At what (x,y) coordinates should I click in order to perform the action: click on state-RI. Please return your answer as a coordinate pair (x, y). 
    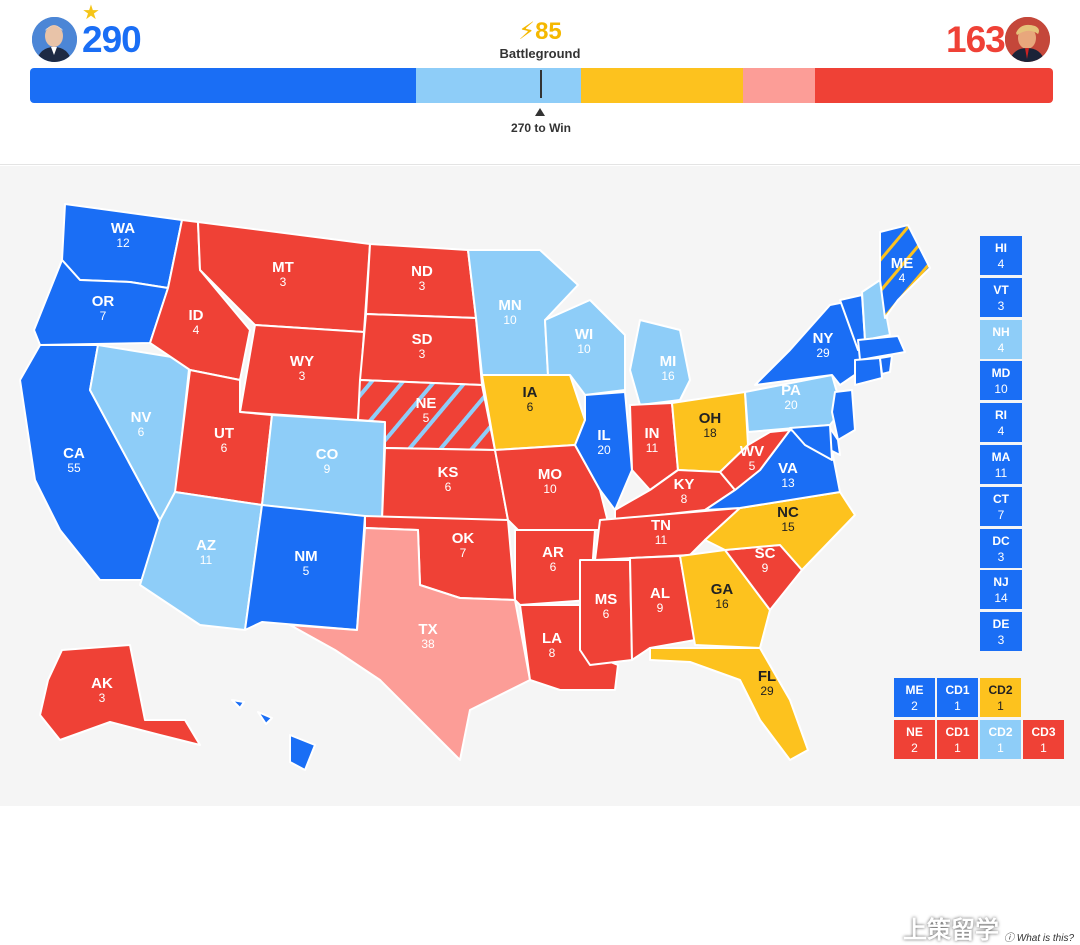
    Looking at the image, I should click on (886, 365).